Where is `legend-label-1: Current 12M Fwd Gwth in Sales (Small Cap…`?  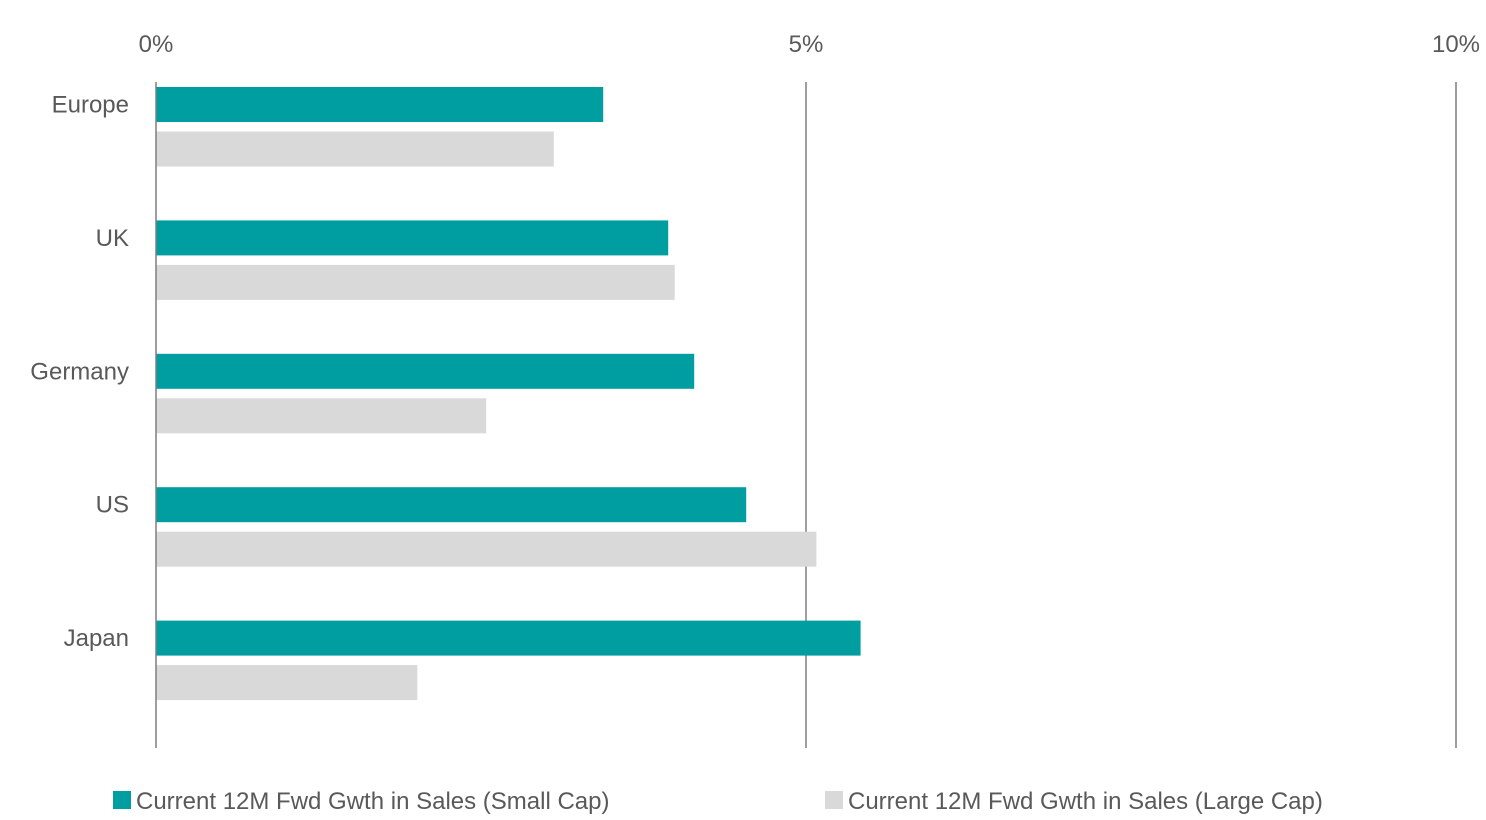 legend-label-1: Current 12M Fwd Gwth in Sales (Small Cap… is located at coordinates (372, 801).